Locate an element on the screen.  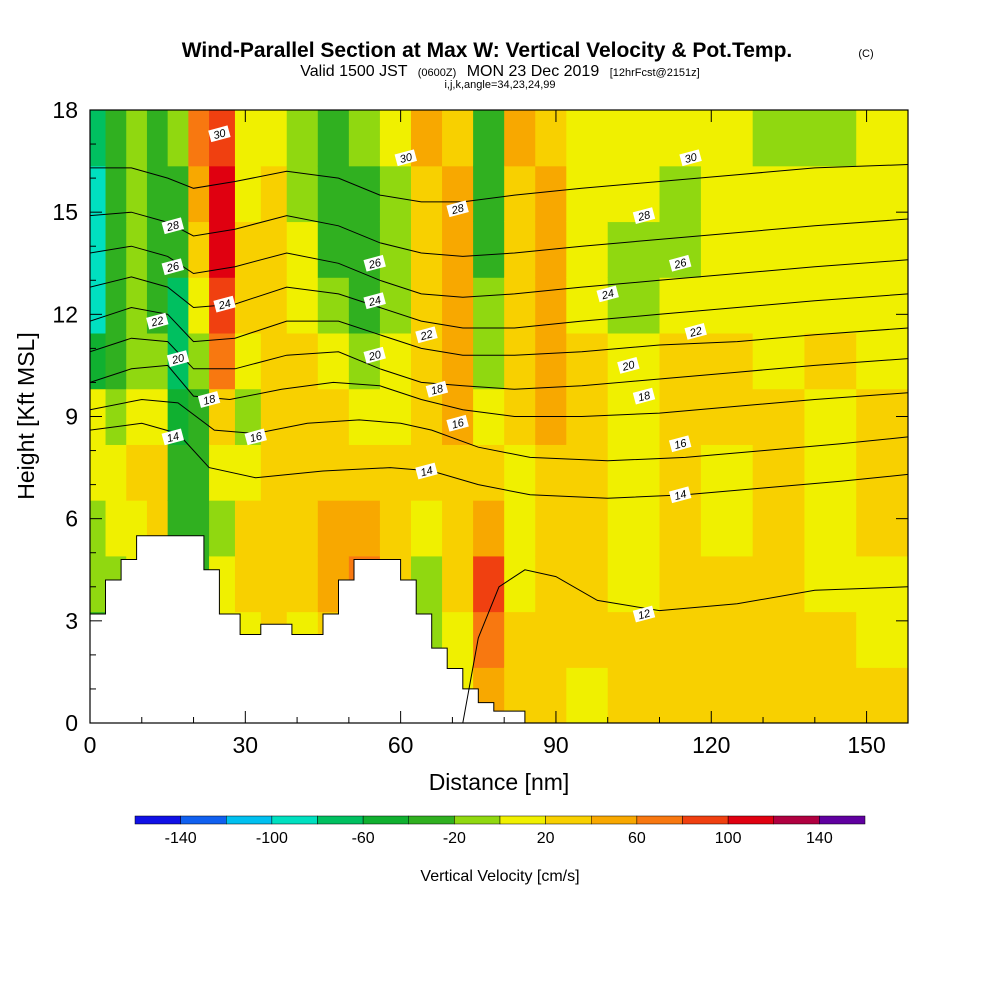
contour-label-text: 12 is located at coordinates (644, 615).